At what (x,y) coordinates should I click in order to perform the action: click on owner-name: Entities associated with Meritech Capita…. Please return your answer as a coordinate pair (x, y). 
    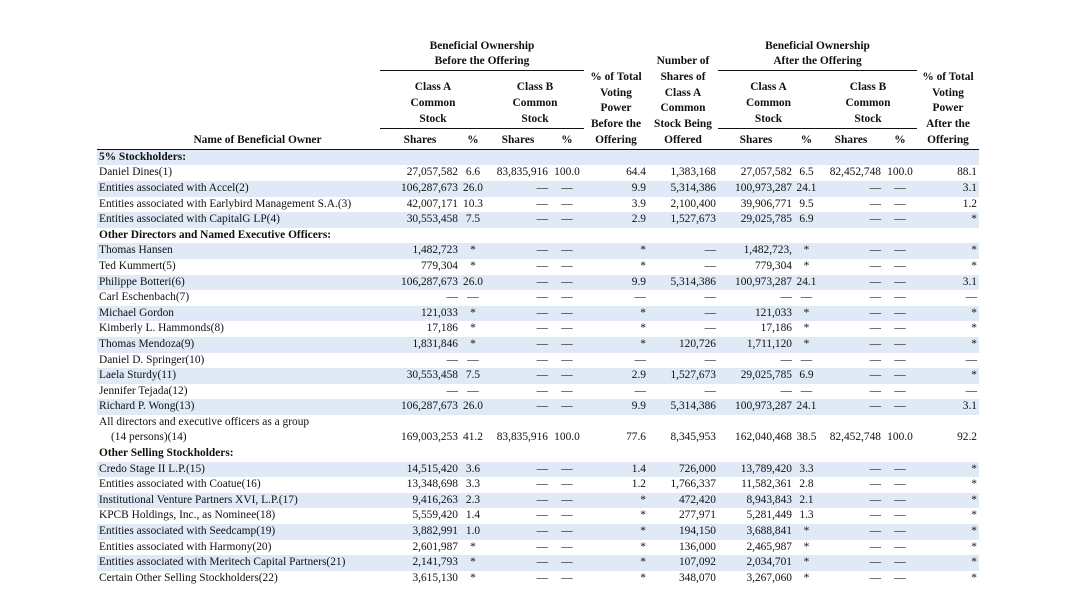
    Looking at the image, I should click on (238, 563).